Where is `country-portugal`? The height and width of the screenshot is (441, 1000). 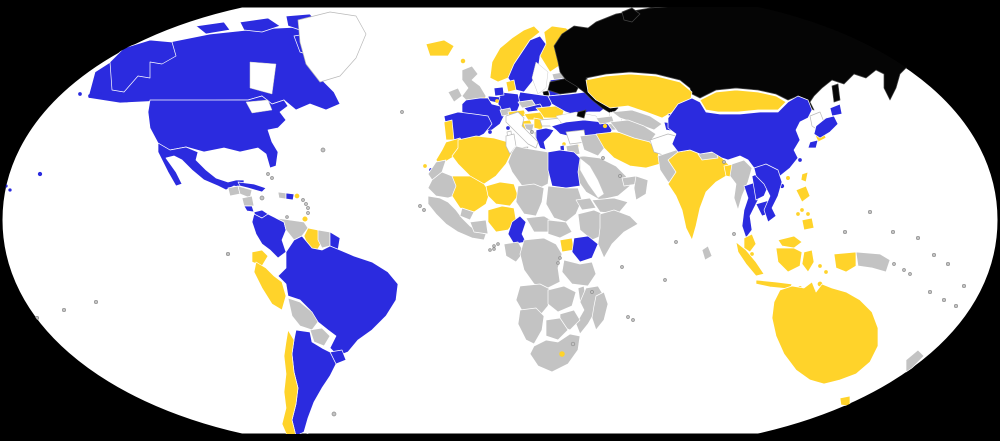
country-portugal is located at coordinates (449, 130).